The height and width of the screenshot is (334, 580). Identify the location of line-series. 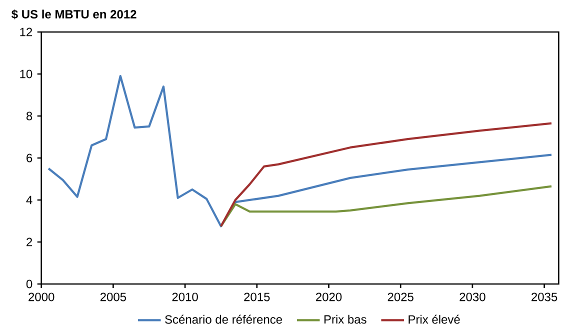
(386, 206).